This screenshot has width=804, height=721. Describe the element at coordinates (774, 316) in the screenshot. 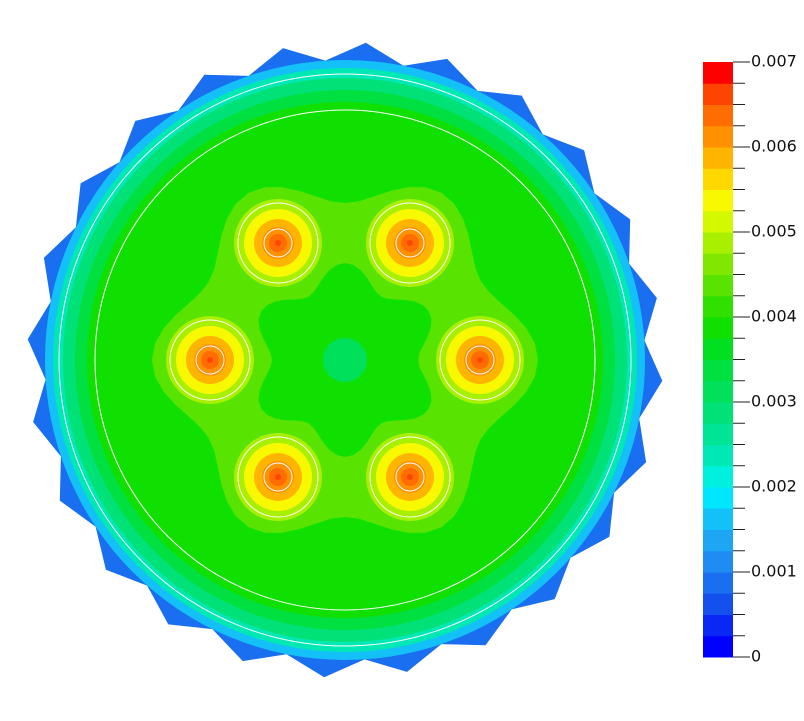

I see `colorbar-tick-label: 0.004` at that location.